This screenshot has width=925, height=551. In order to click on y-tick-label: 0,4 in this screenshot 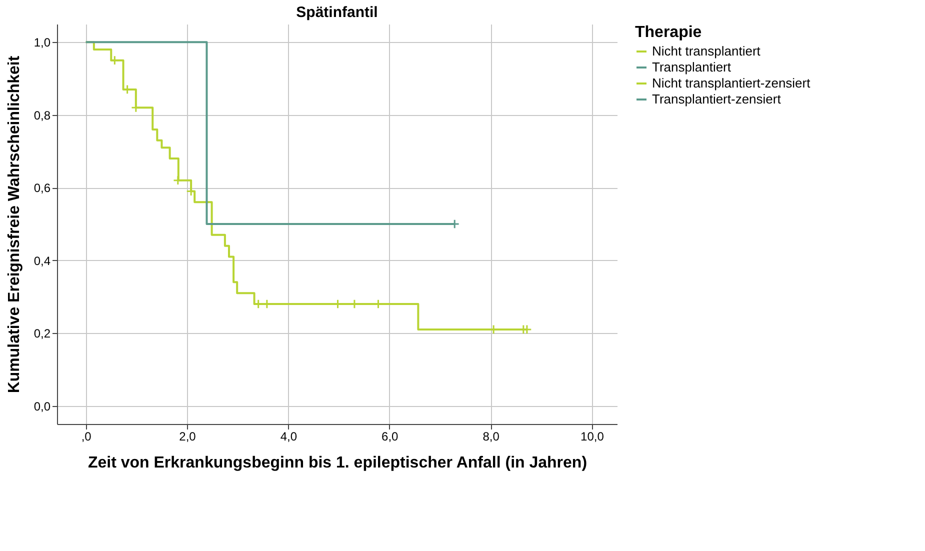, I will do `click(42, 261)`.